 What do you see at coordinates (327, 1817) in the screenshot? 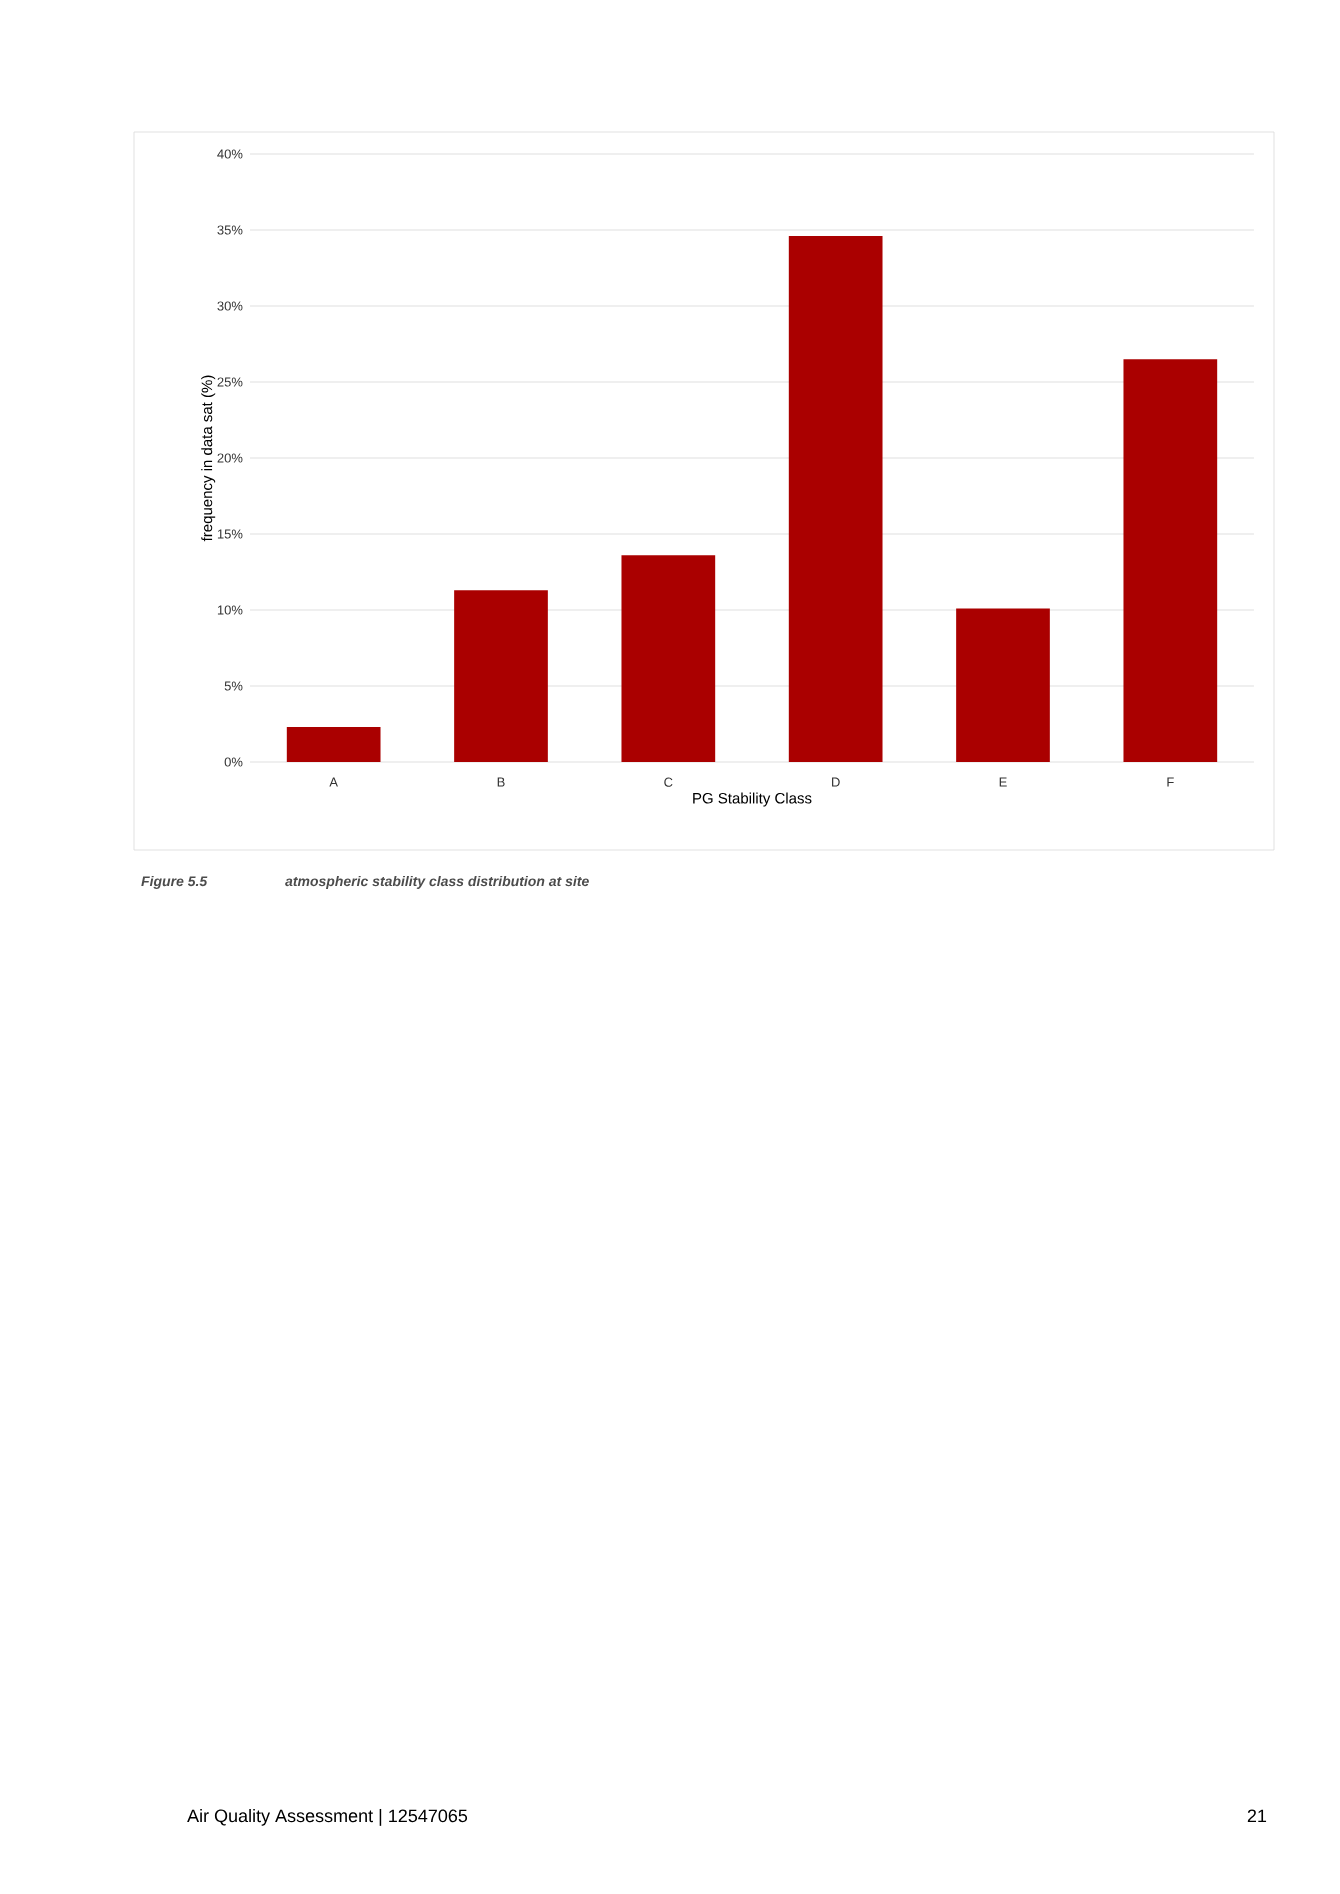
I see `text: Air Quality Assessment | 12547065` at bounding box center [327, 1817].